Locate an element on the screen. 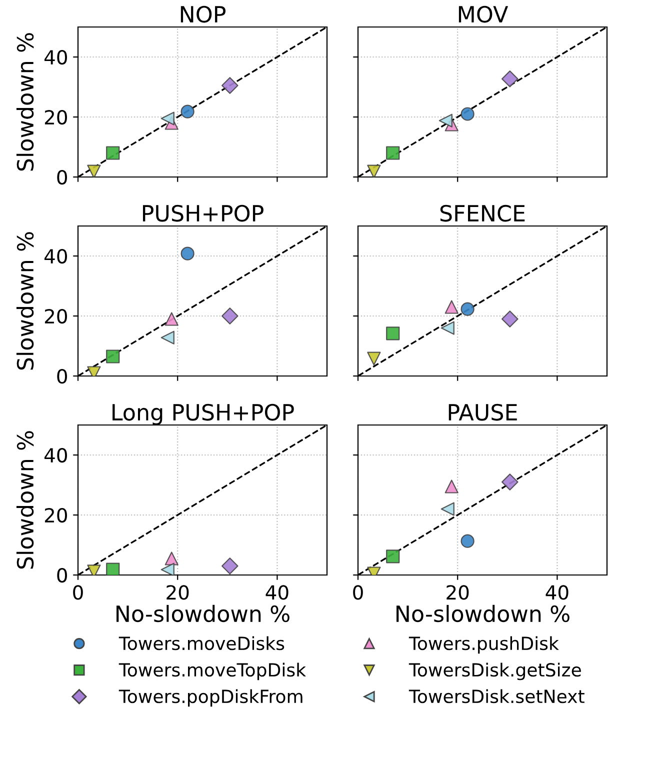  chart-title: PAUSE is located at coordinates (482, 412).